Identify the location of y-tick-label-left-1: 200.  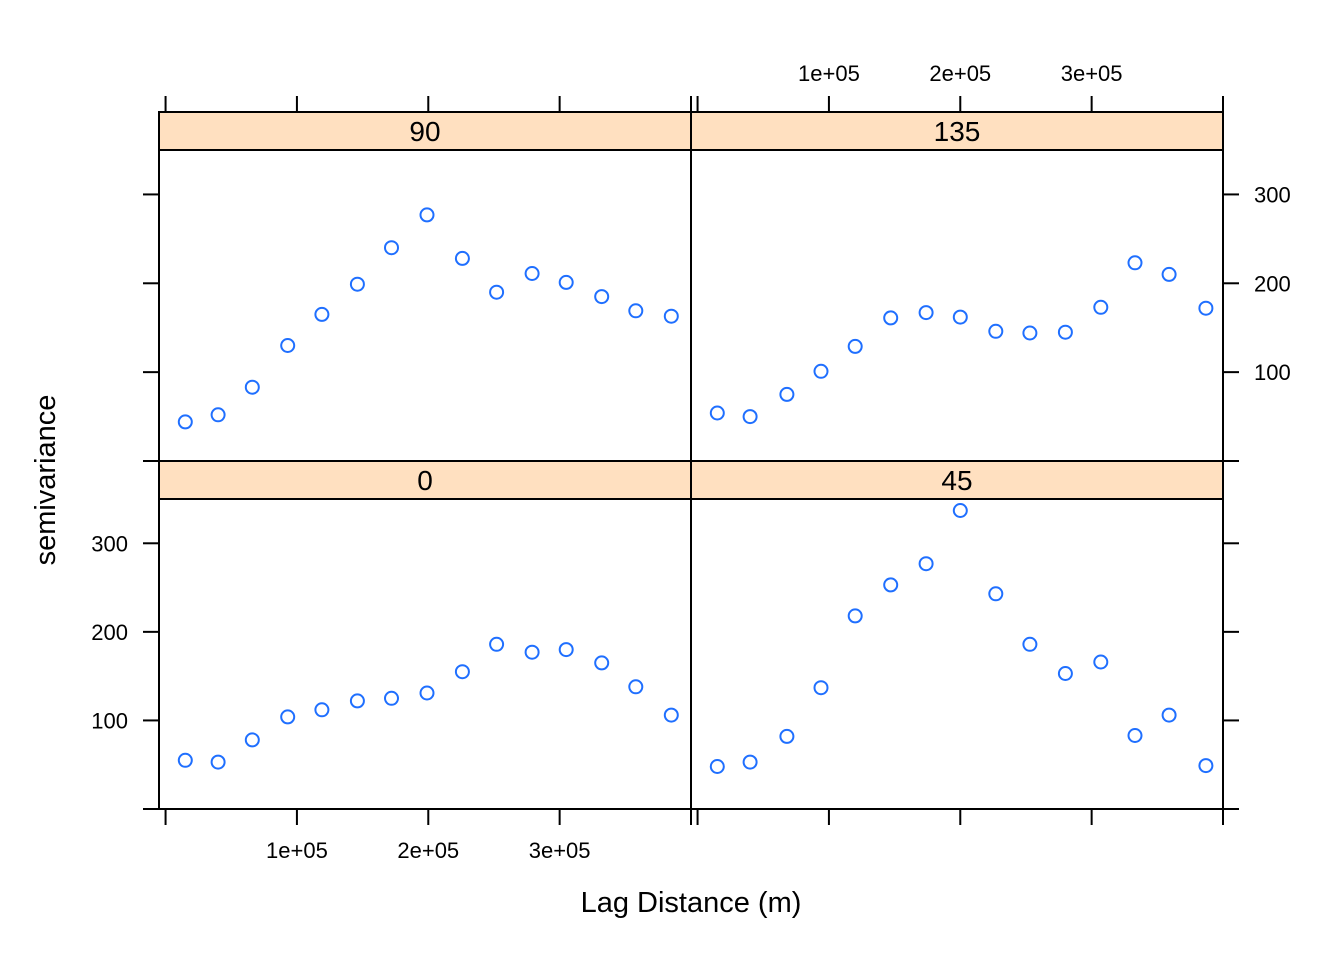
(109, 632).